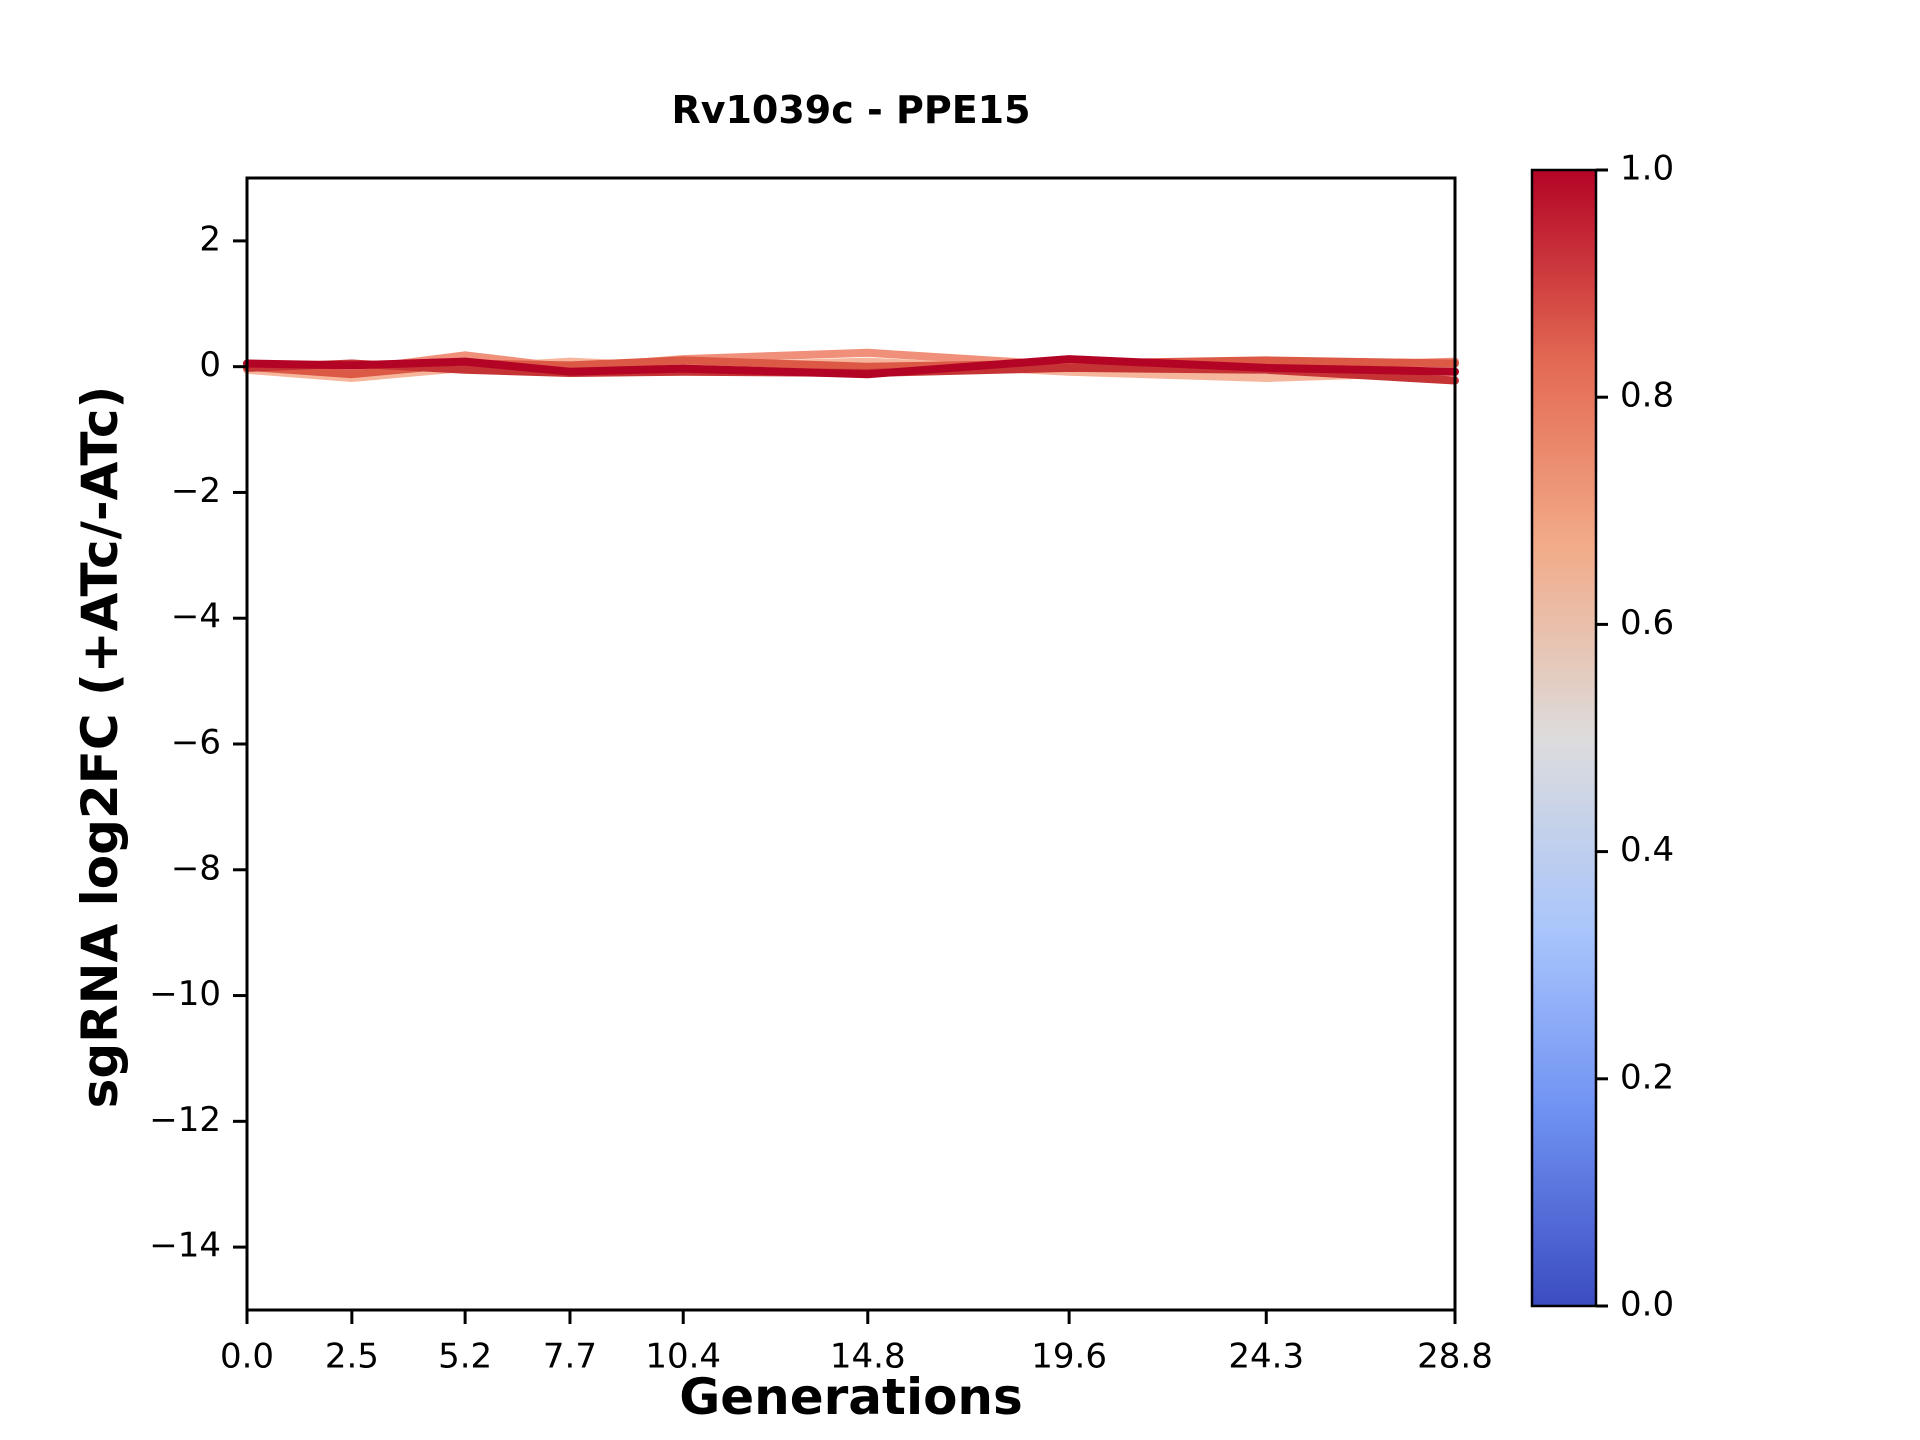 This screenshot has height=1440, width=1920. I want to click on x-tick-label: 19.6, so click(1069, 1357).